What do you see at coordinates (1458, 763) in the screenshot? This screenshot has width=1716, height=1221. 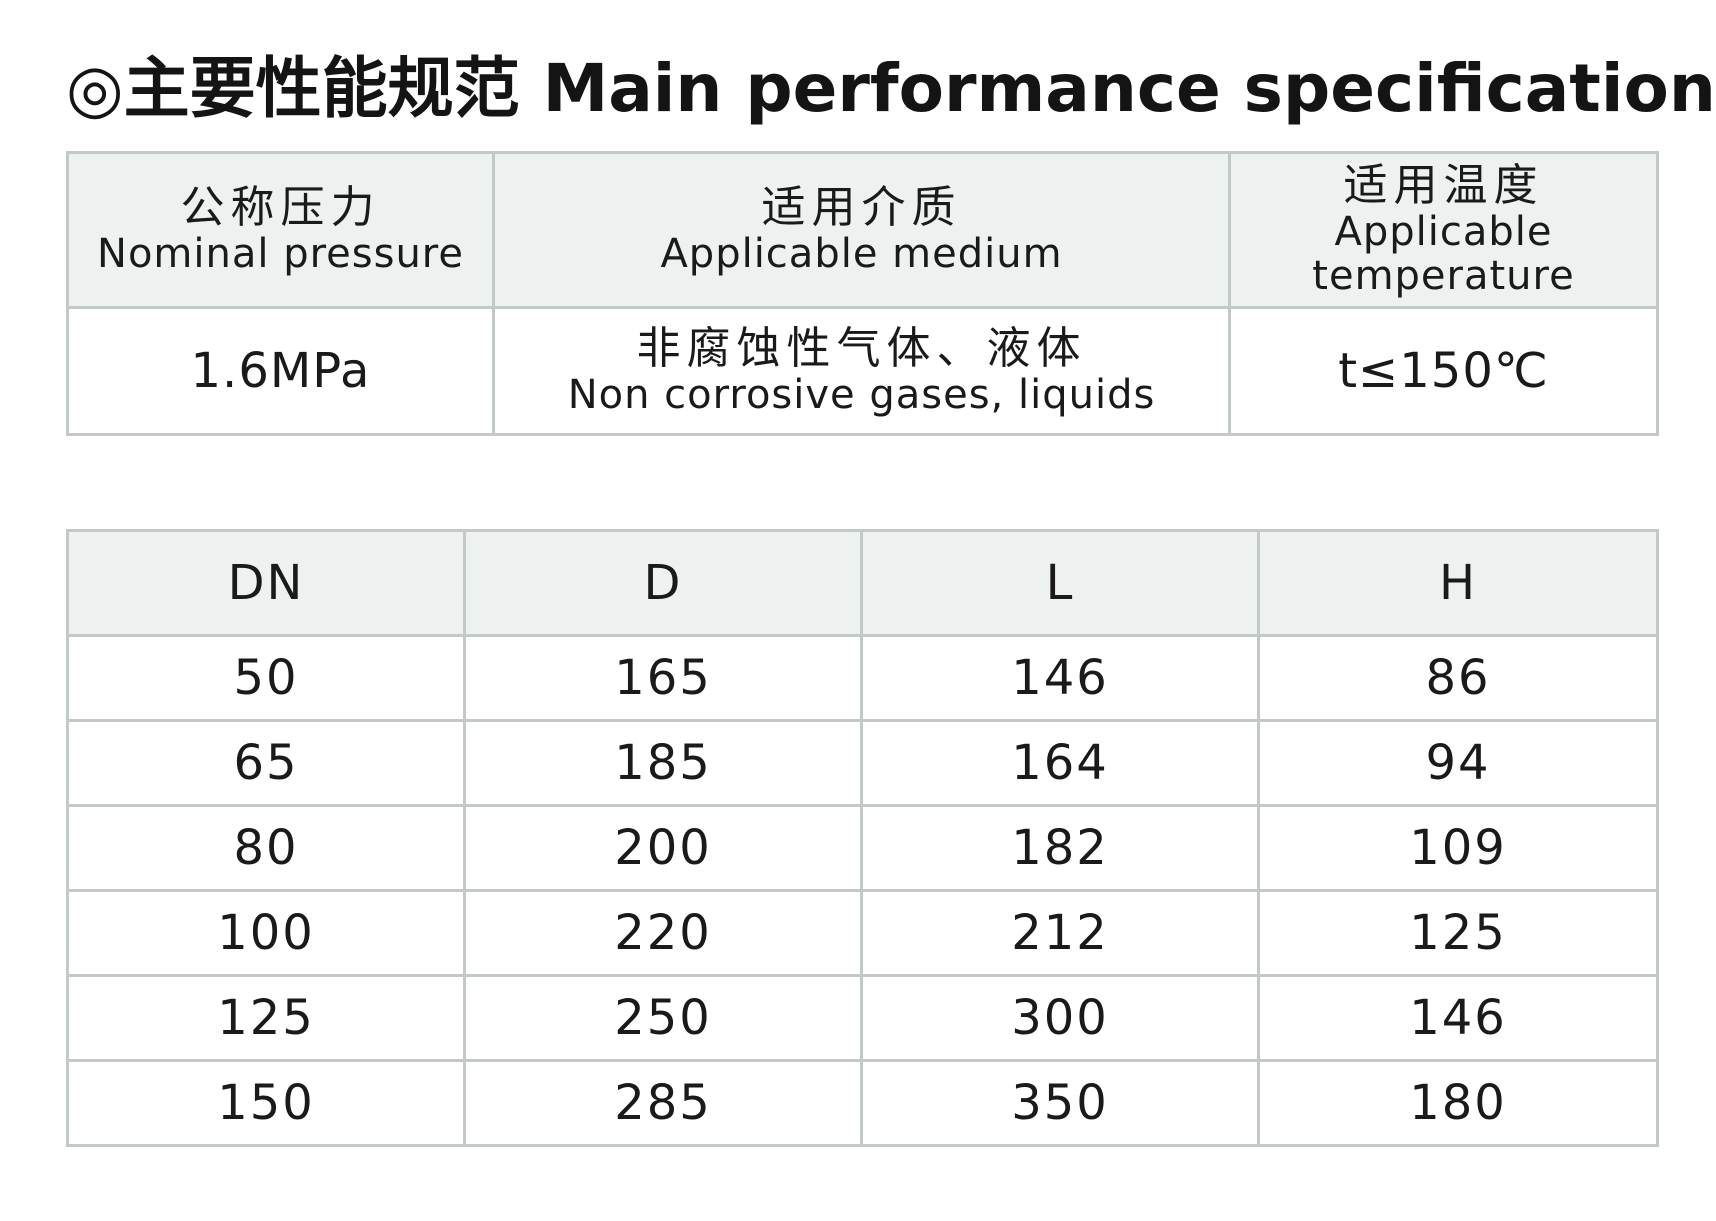 I see `cell-h: 94` at bounding box center [1458, 763].